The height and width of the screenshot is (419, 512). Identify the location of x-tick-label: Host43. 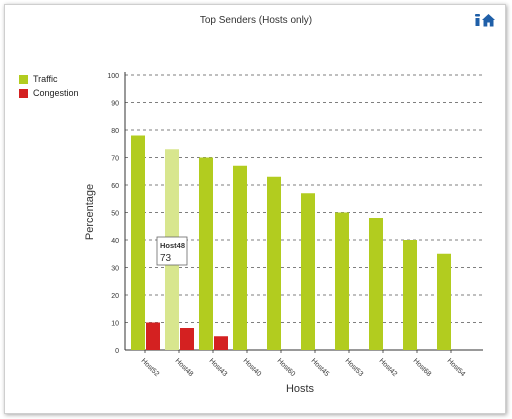
(218, 367).